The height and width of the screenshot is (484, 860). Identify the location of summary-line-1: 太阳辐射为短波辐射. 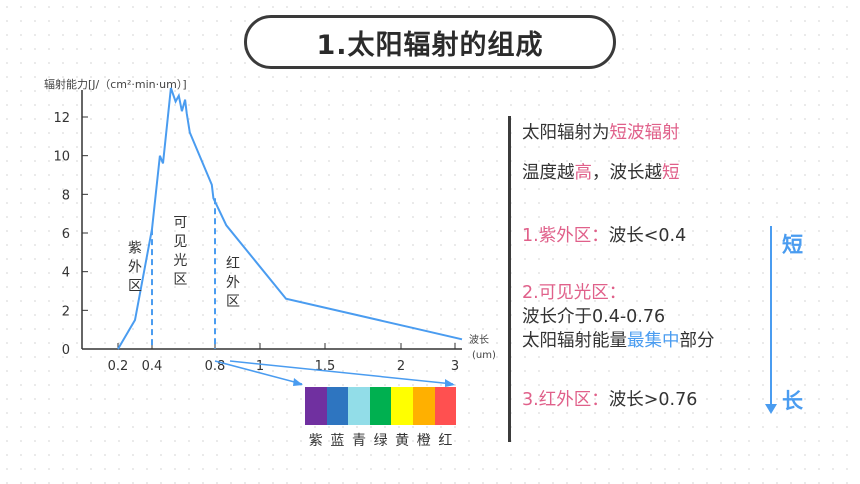
(601, 133).